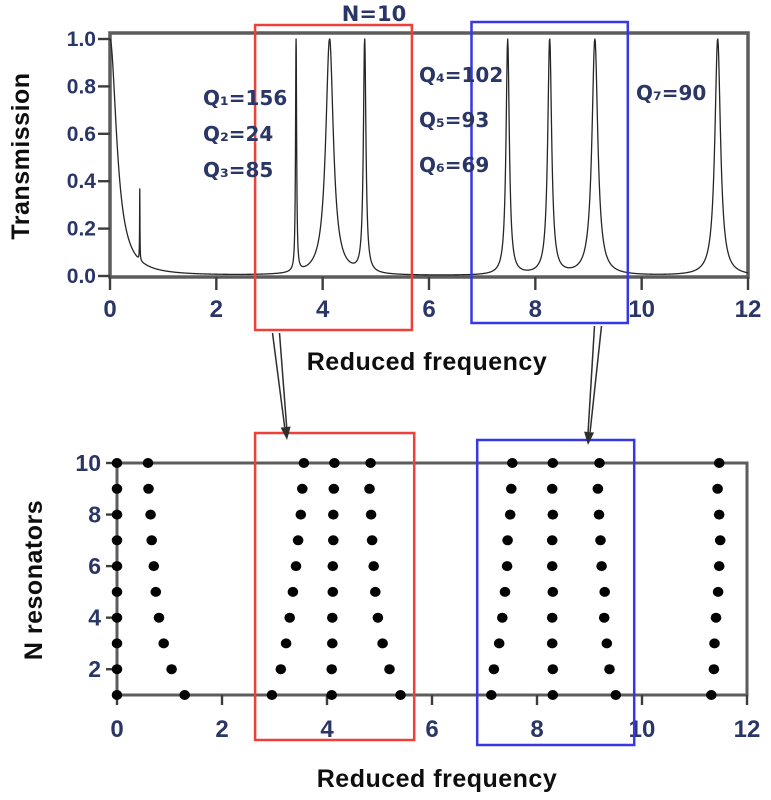 The height and width of the screenshot is (800, 771). What do you see at coordinates (81, 229) in the screenshot?
I see `top-y-tick-label: 0.2` at bounding box center [81, 229].